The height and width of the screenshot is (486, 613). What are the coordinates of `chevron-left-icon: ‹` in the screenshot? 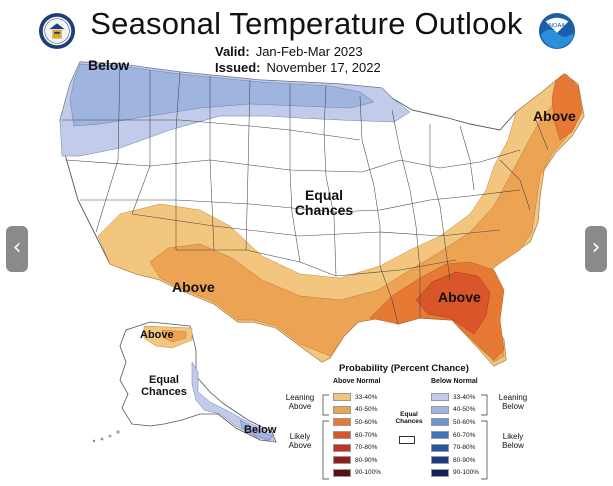 It's located at (17, 247).